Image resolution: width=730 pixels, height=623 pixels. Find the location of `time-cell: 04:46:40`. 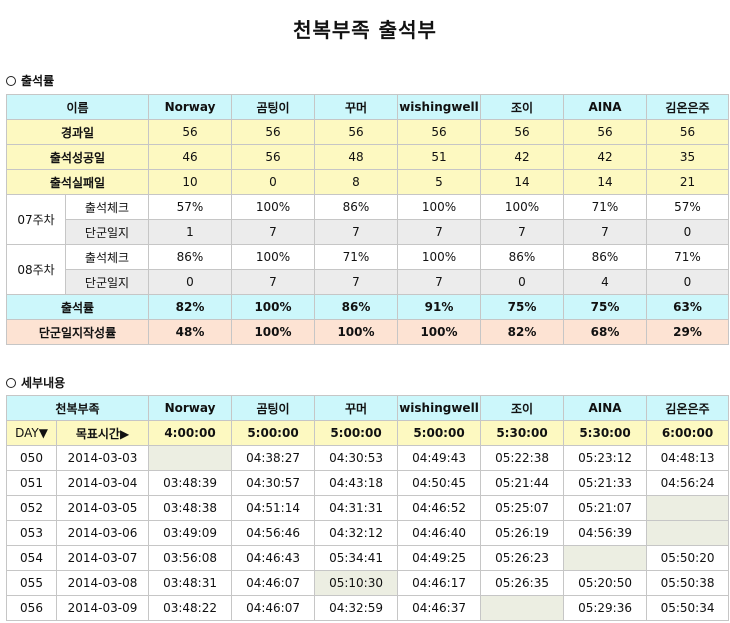

time-cell: 04:46:40 is located at coordinates (439, 533).